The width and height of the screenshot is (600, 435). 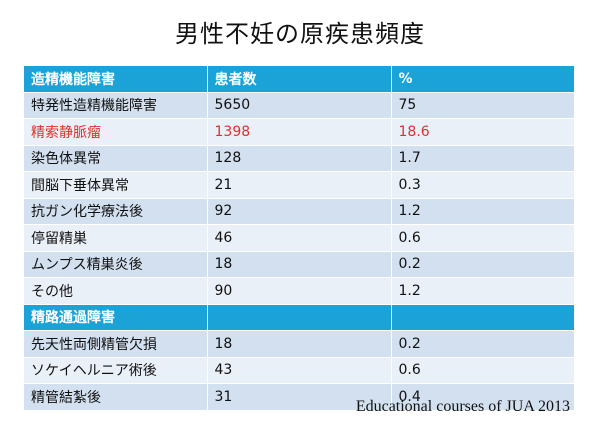 What do you see at coordinates (116, 238) in the screenshot?
I see `cause-cell: 停留精巣` at bounding box center [116, 238].